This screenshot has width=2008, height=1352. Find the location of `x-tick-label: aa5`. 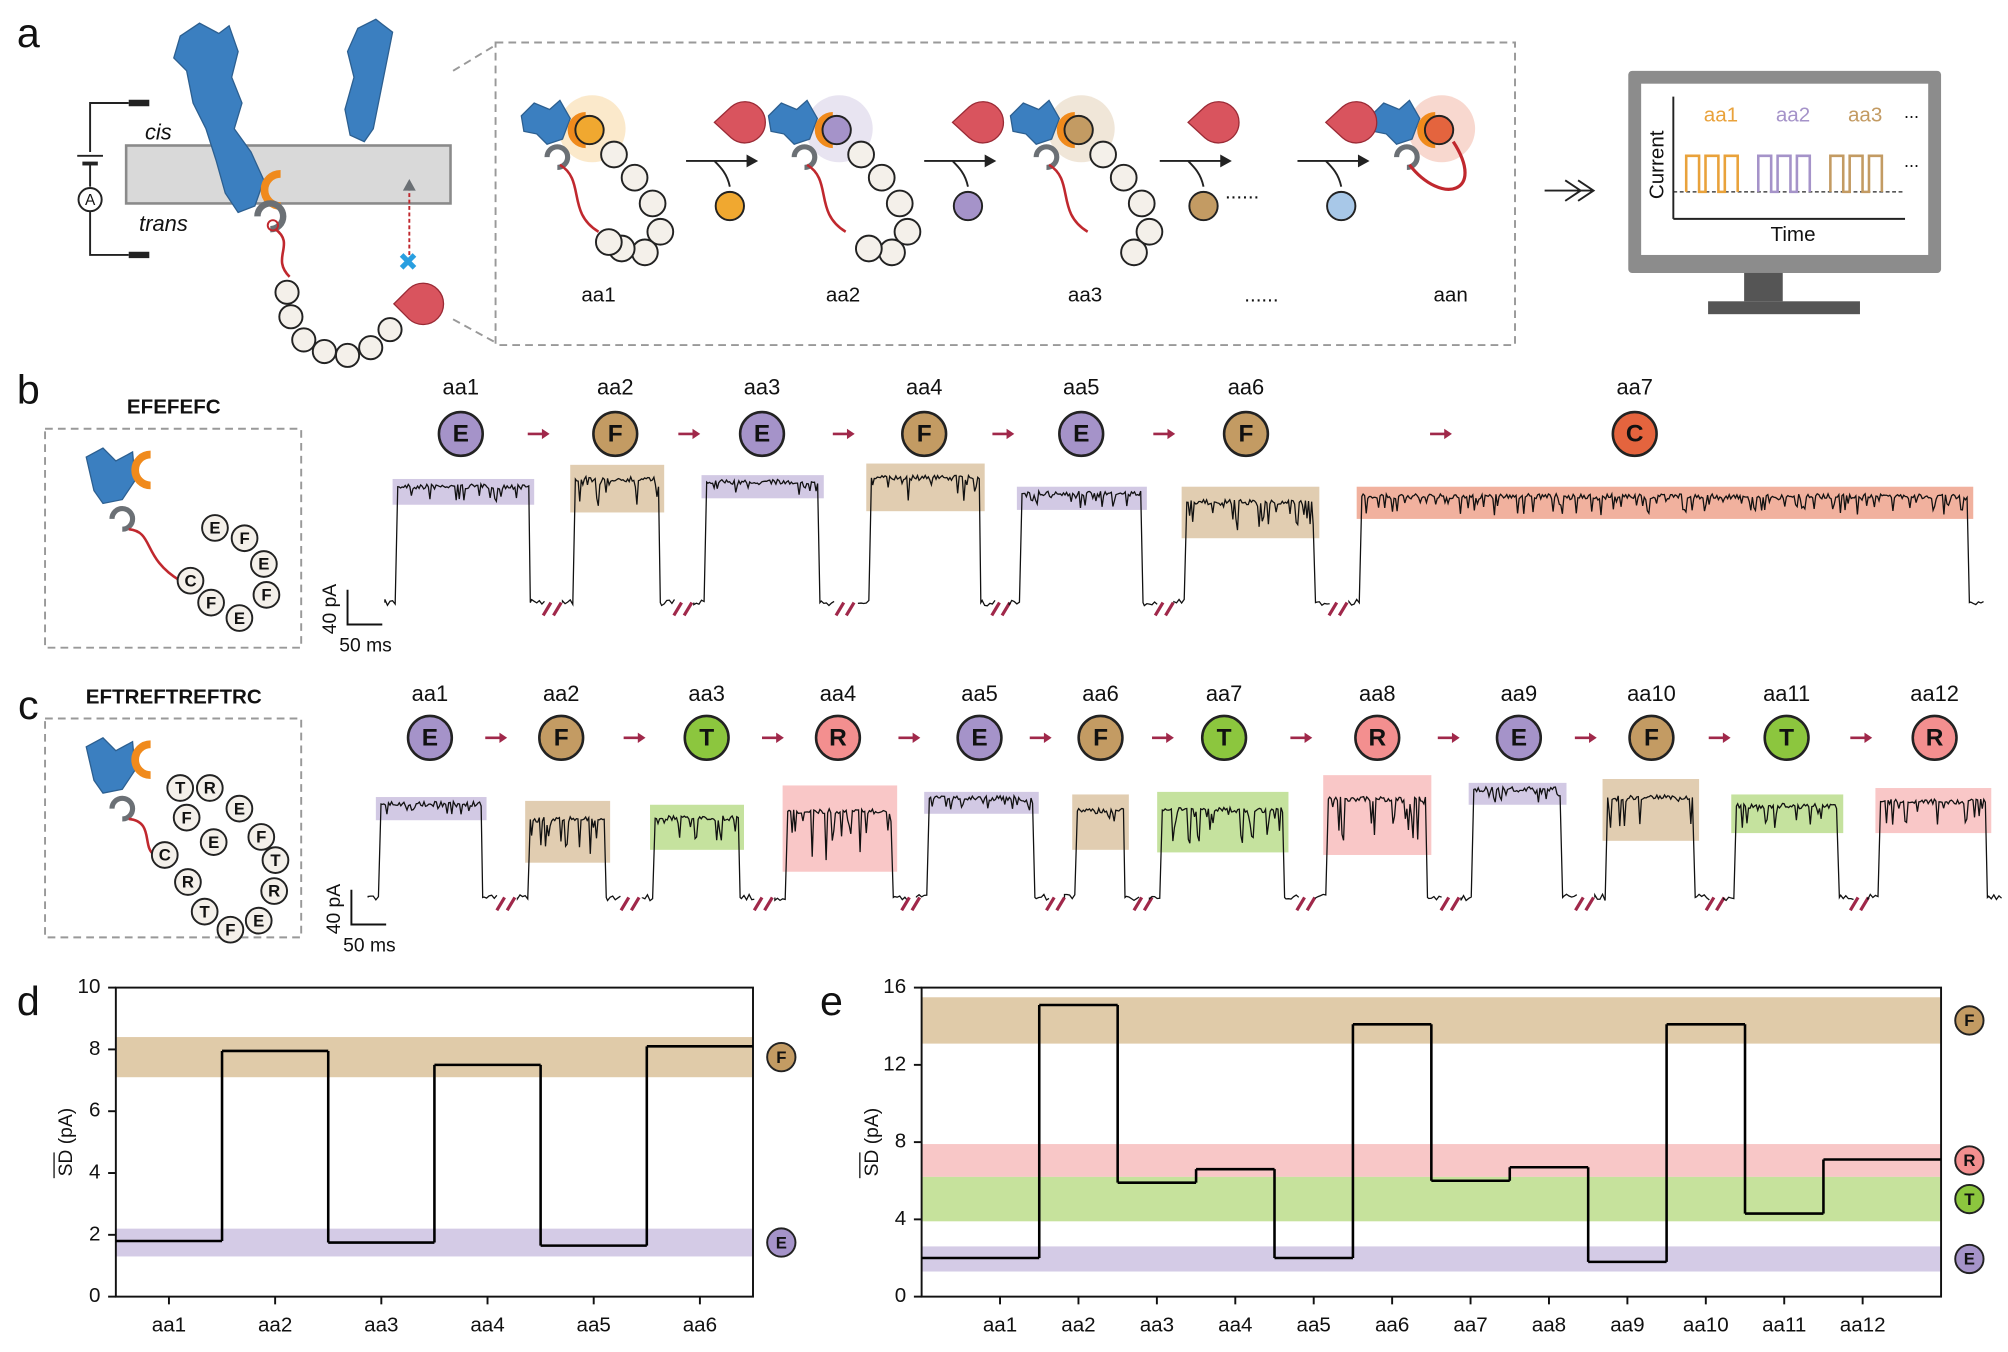

x-tick-label: aa5 is located at coordinates (1314, 1325).